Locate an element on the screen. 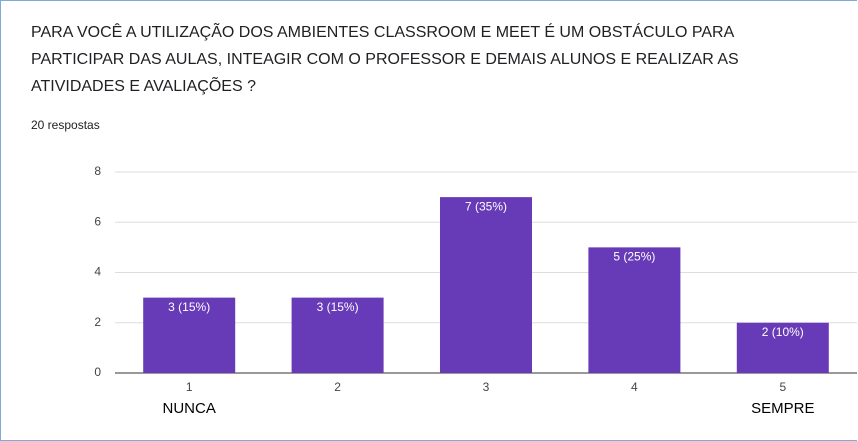 The image size is (858, 441). response-count: 20 respostas is located at coordinates (65, 125).